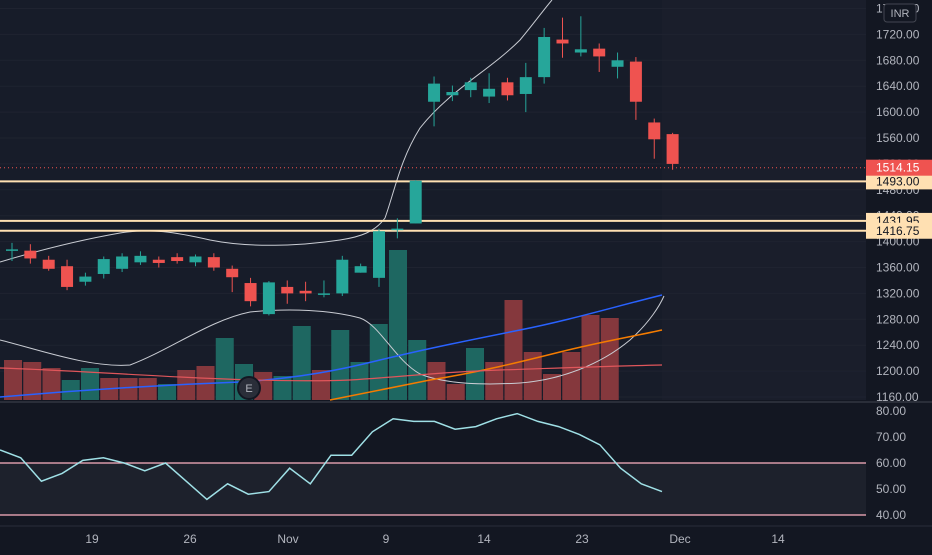 Image resolution: width=932 pixels, height=555 pixels. I want to click on earnings-marker-circle, so click(249, 388).